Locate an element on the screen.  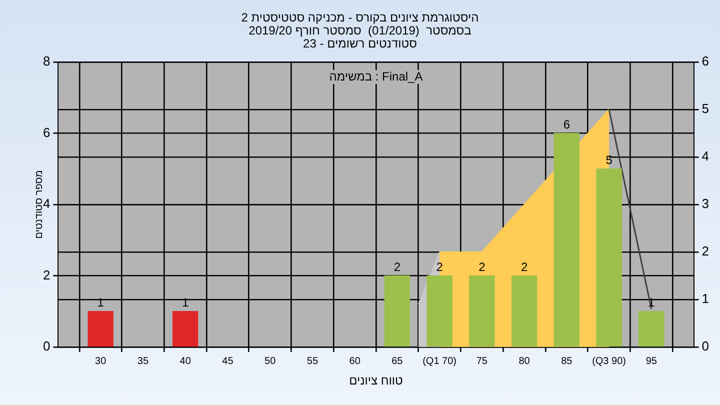
x-tick-label: 30 is located at coordinates (101, 361).